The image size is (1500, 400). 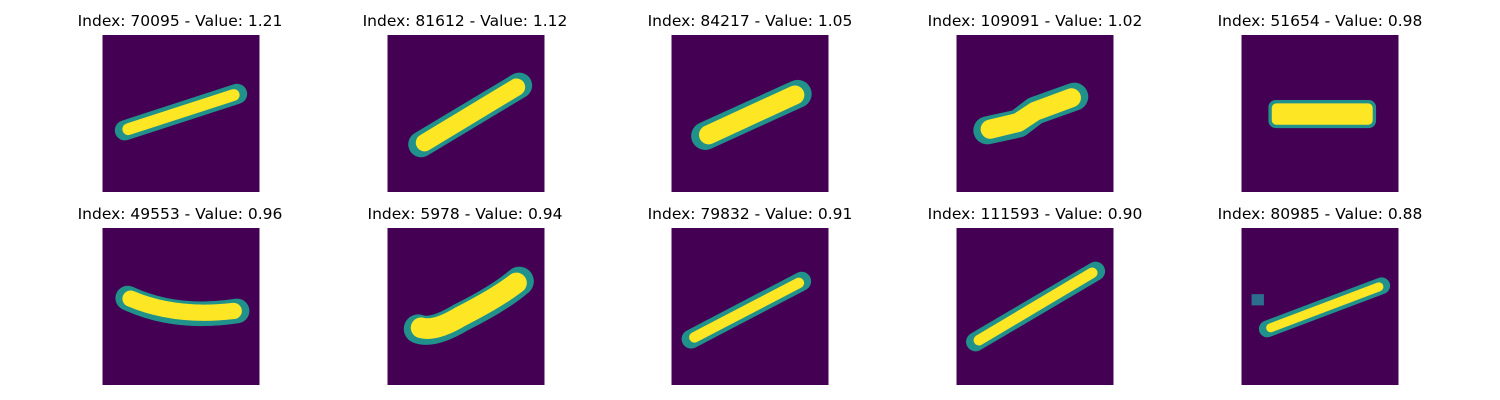 I want to click on panel-title: Index: 109091 - Value: 1.02, so click(x=1035, y=21).